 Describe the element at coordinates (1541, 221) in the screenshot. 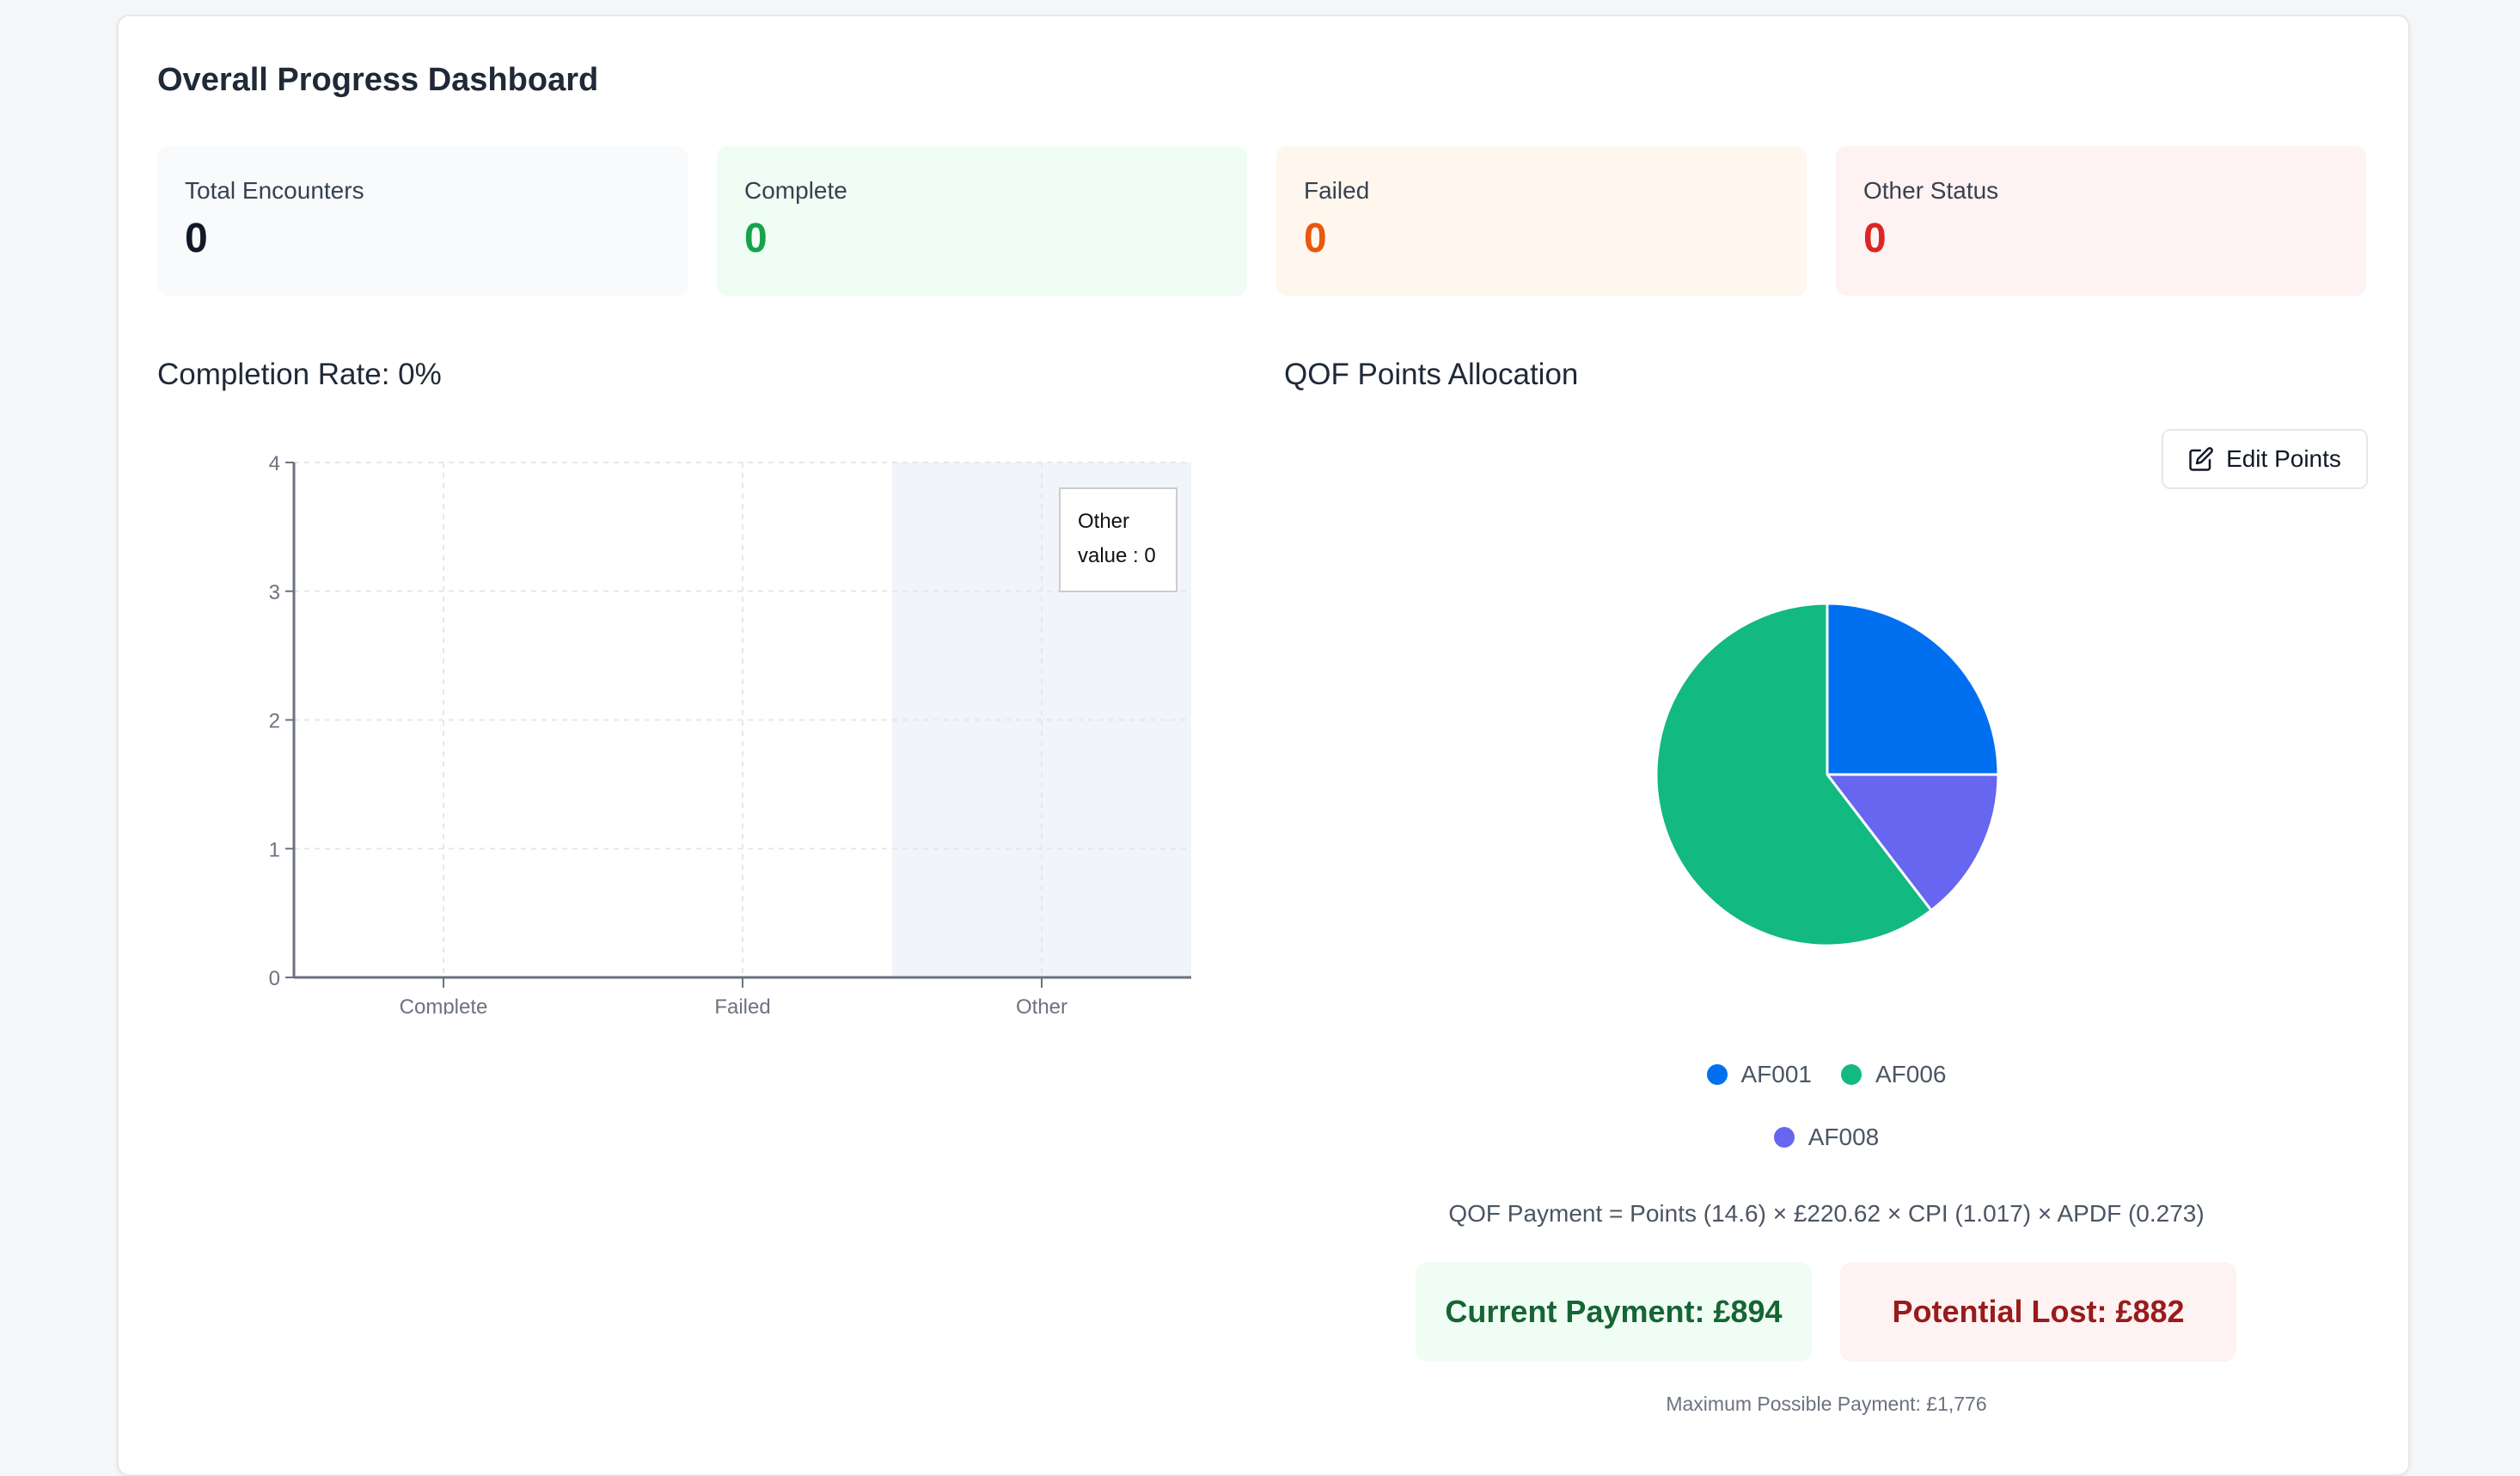

I see `stat-card: Failed 0` at that location.